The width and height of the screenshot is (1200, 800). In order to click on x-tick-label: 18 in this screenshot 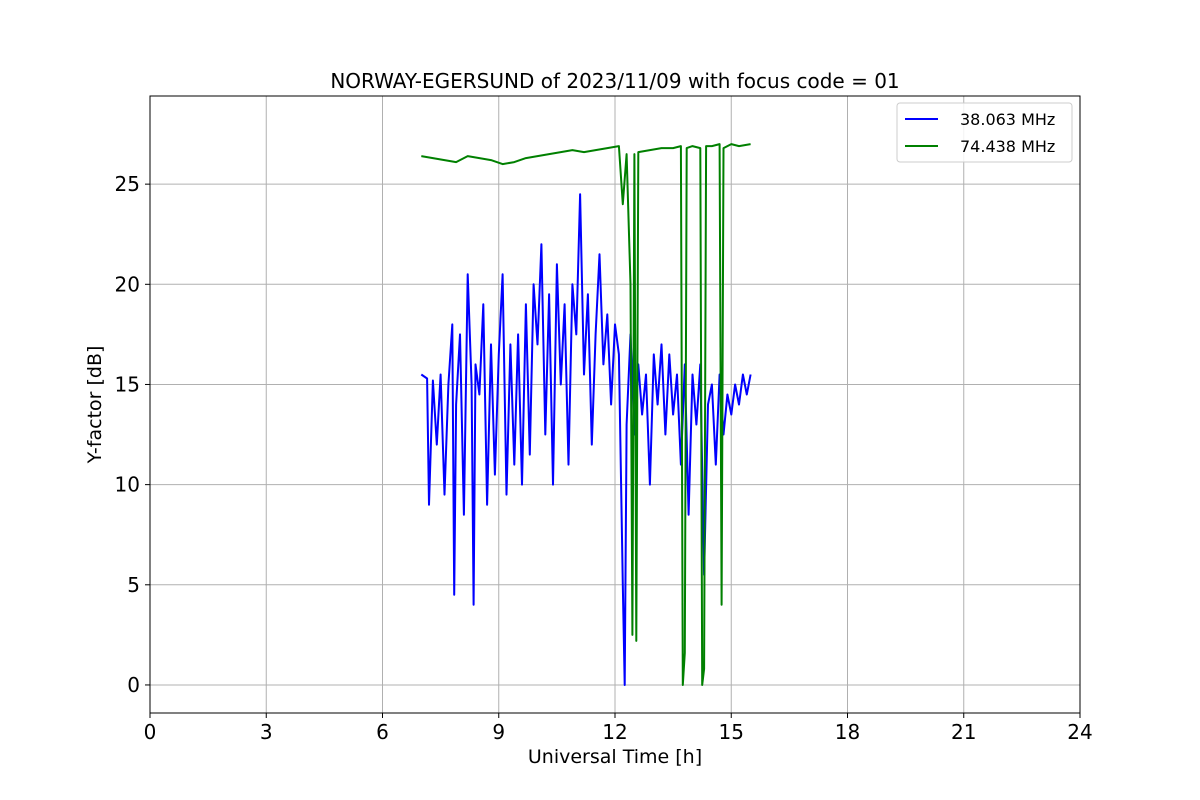, I will do `click(847, 732)`.